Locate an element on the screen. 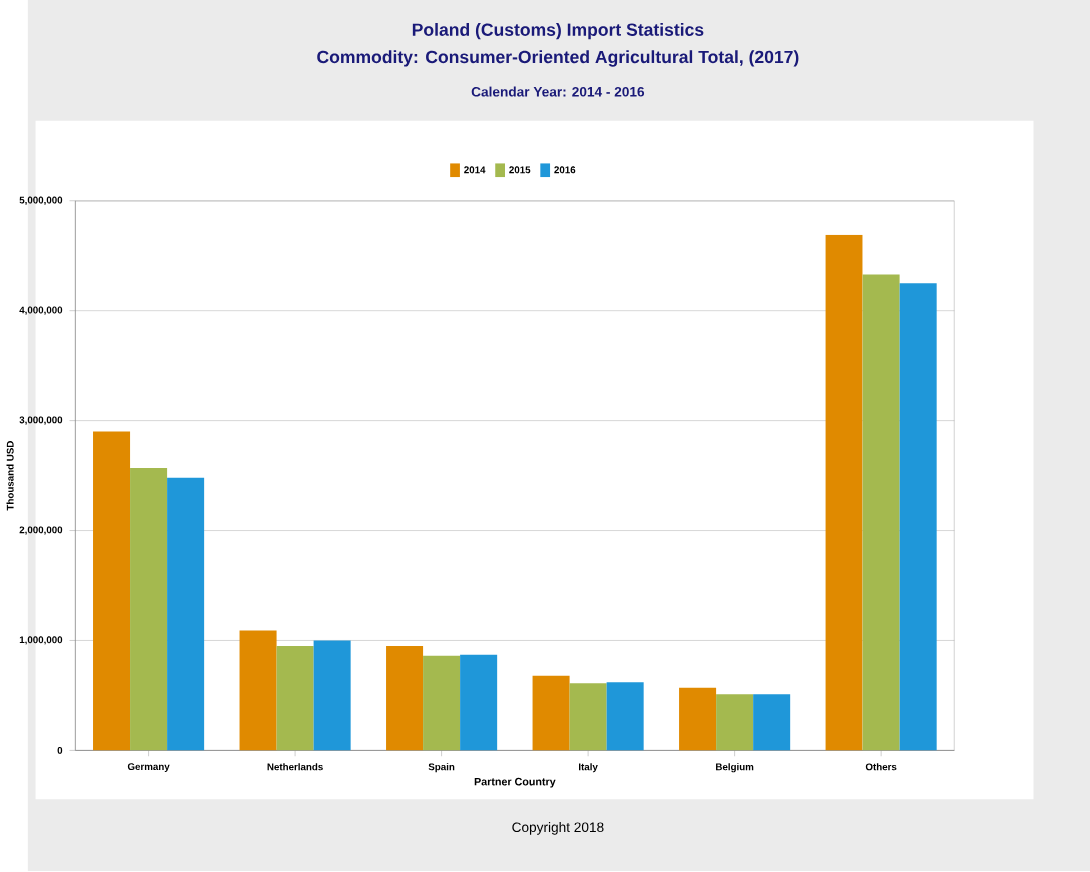 Image resolution: width=1090 pixels, height=872 pixels. chart-subtitle: Commodity: Consumer-Oriented Agricultural Total, (2017) is located at coordinates (558, 59).